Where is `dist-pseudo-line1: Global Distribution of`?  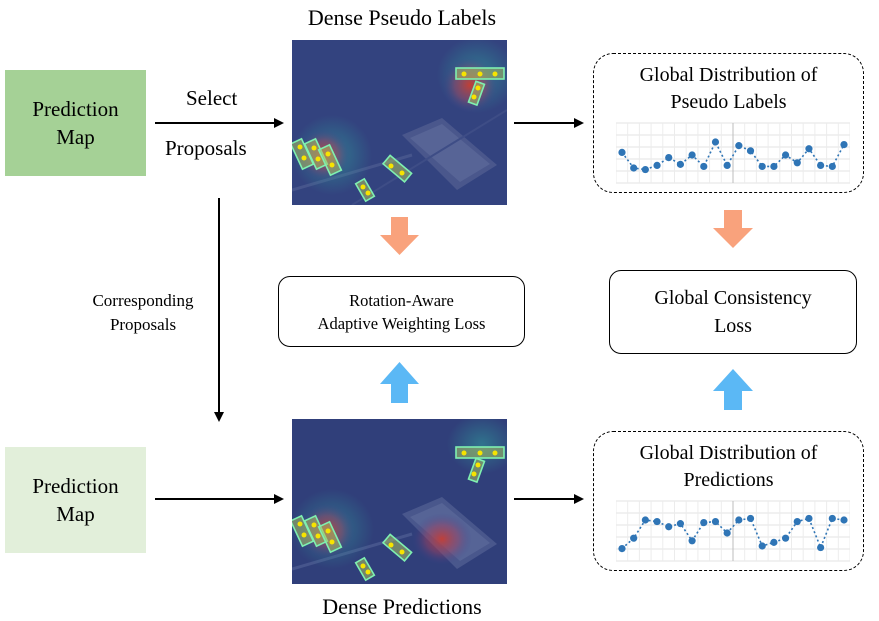 dist-pseudo-line1: Global Distribution of is located at coordinates (728, 75).